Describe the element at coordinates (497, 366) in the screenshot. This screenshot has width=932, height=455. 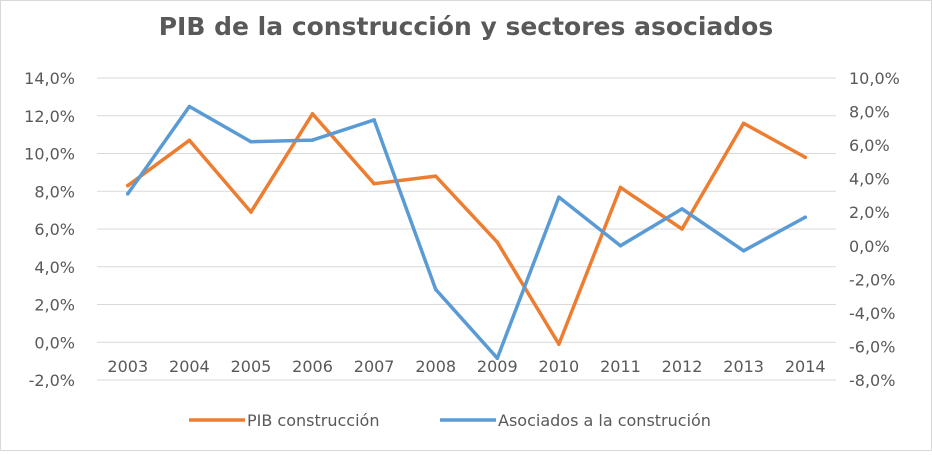
I see `x-tick-label: 2009` at that location.